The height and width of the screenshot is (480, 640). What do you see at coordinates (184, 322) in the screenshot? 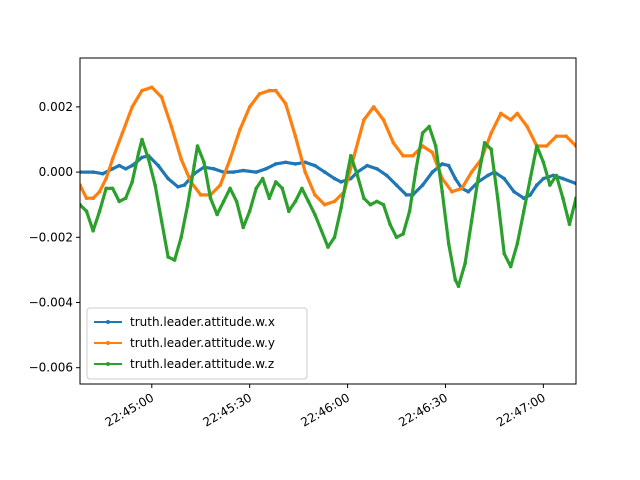
I see `legend-item: truth.leader.attitude.w.x` at bounding box center [184, 322].